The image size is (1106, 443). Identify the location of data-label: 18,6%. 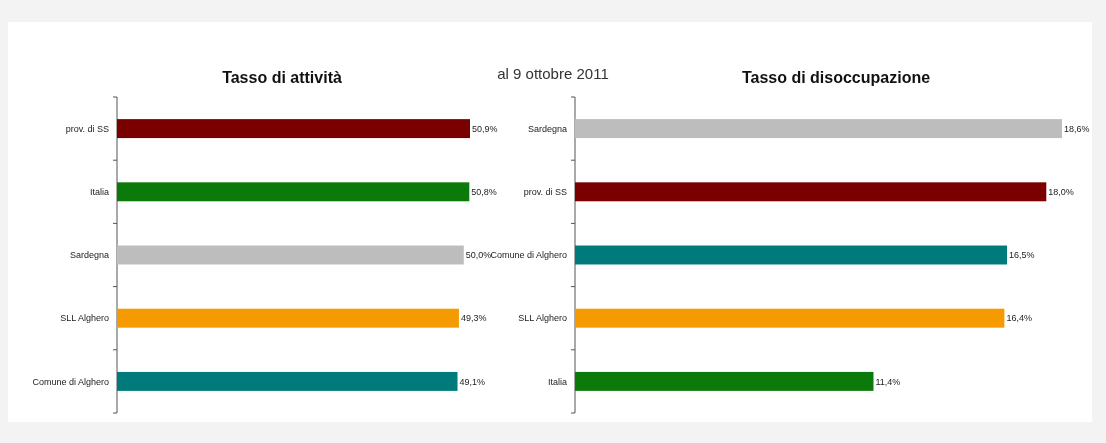
(1077, 128).